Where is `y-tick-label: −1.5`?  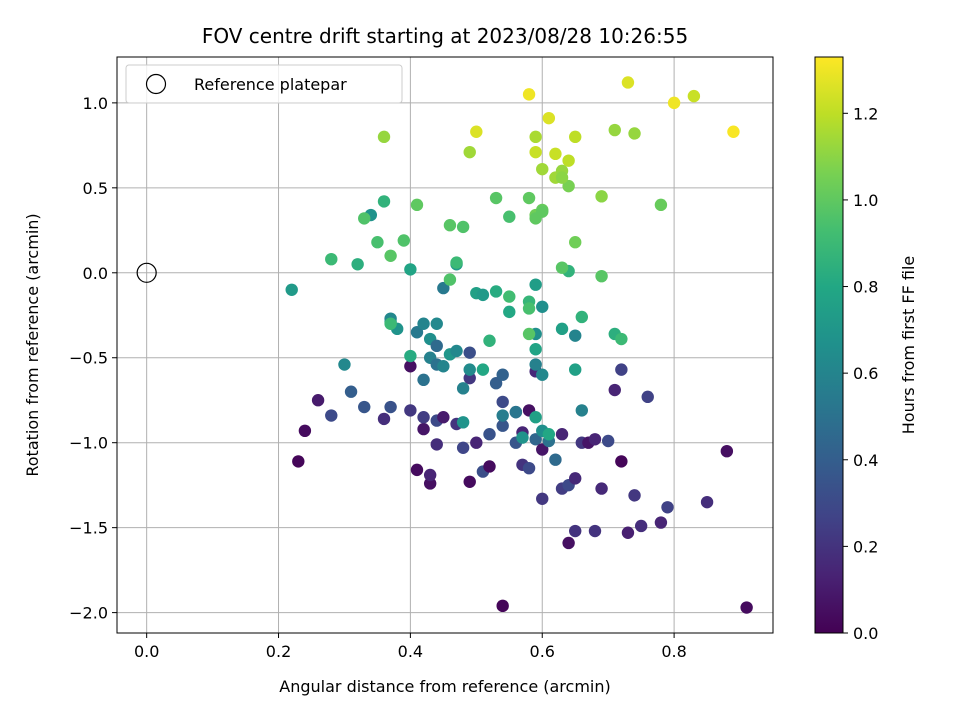
y-tick-label: −1.5 is located at coordinates (88, 528).